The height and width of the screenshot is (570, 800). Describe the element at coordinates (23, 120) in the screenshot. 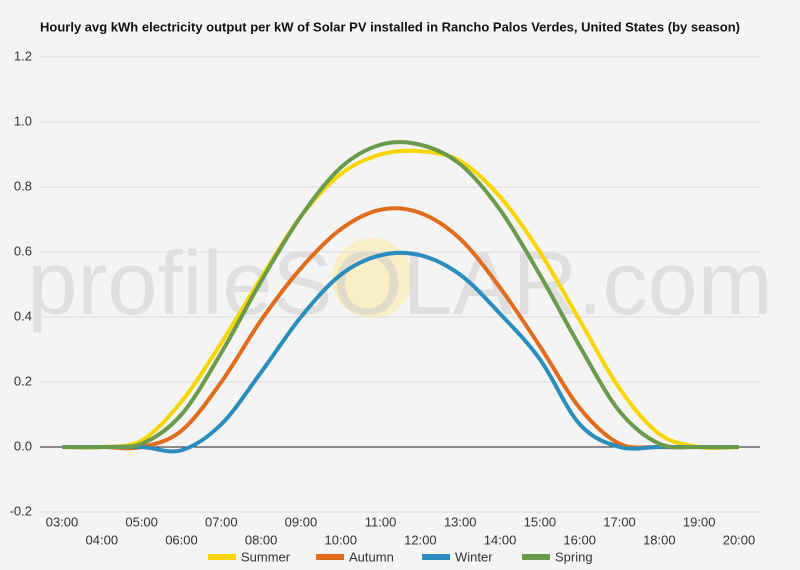

I see `y-tick-label: 1.0` at that location.